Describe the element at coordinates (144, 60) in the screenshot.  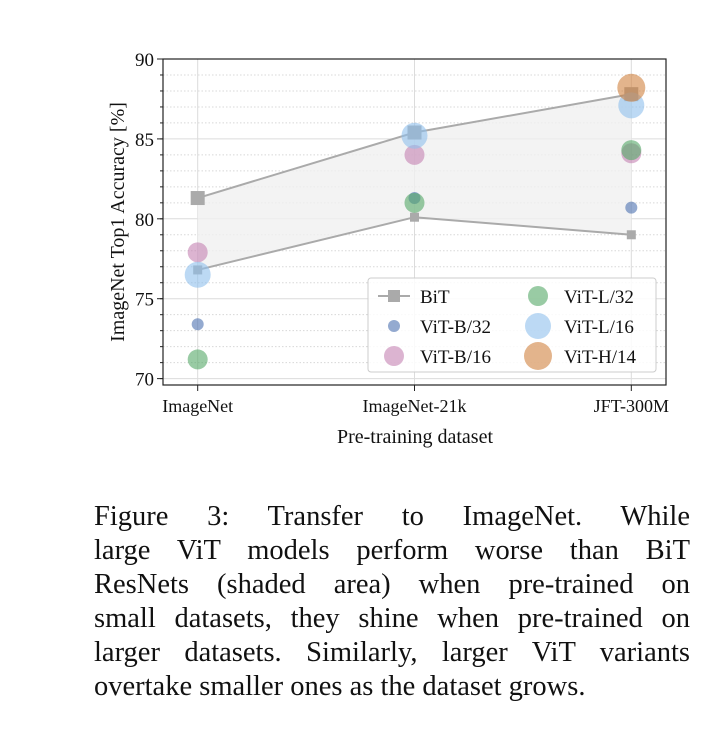
I see `y-tick-label: 90` at that location.